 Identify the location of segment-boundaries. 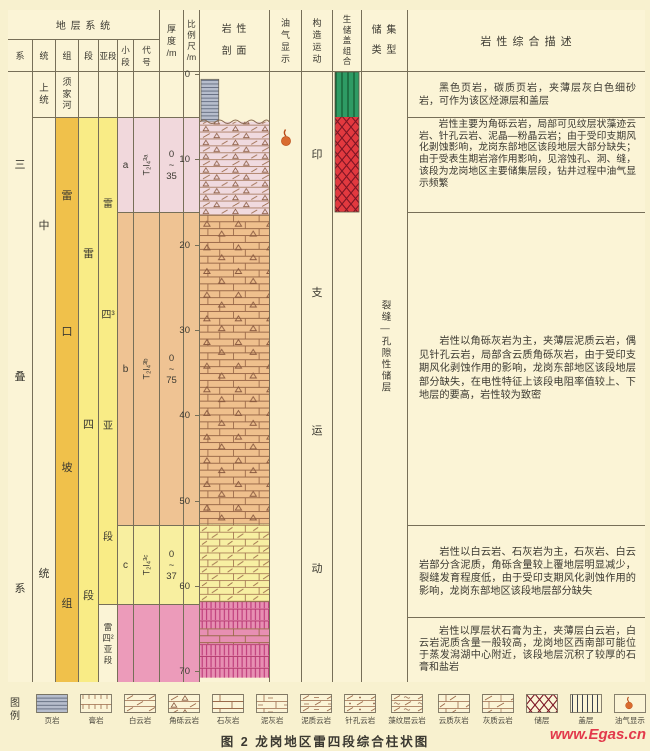
(234, 408).